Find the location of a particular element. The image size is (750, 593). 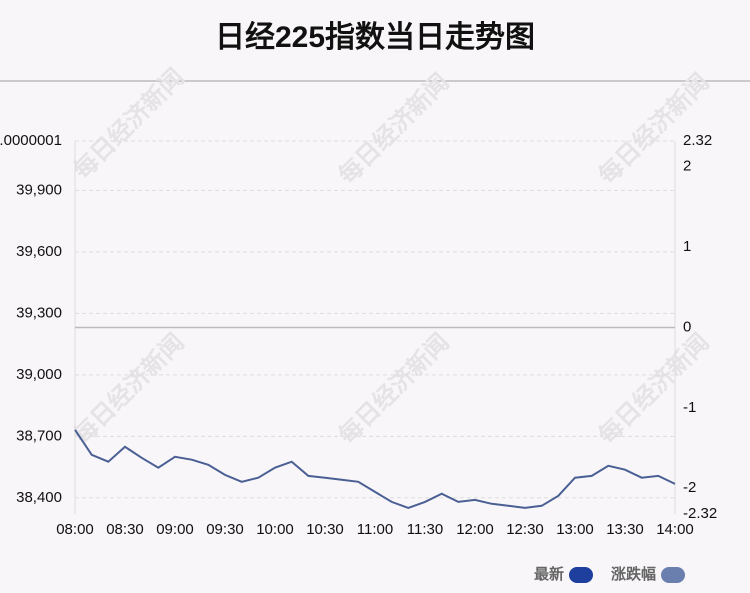

x-tick-label: 10:00 is located at coordinates (275, 529).